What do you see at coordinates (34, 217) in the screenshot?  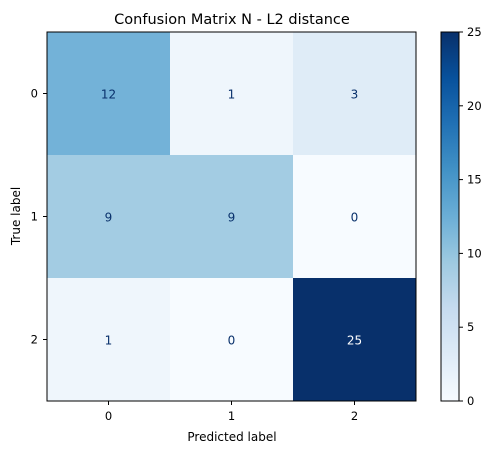 I see `y-tick-label: 1` at bounding box center [34, 217].